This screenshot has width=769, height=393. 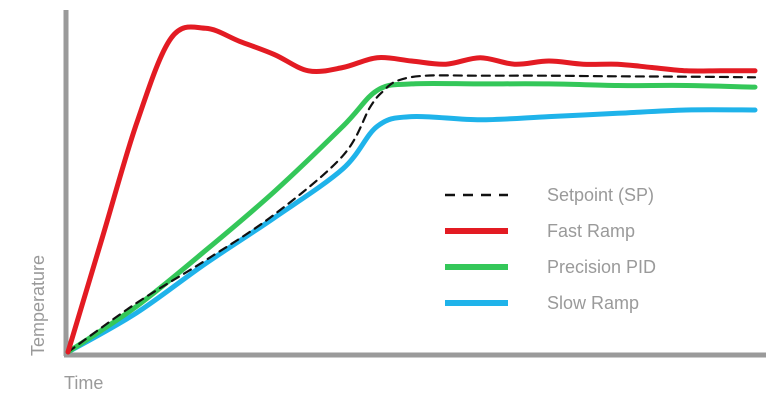 I want to click on legend-label-fast-ramp: Fast Ramp, so click(x=591, y=231).